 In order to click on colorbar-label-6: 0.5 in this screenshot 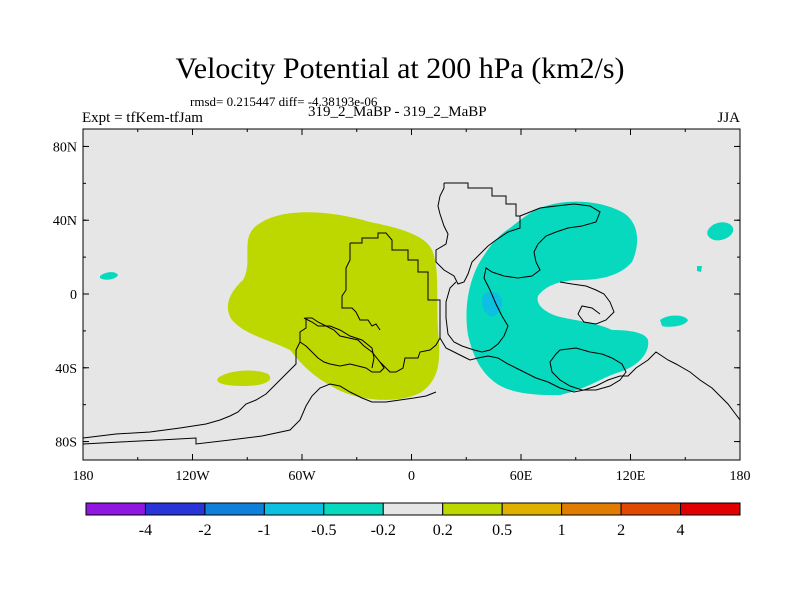, I will do `click(502, 530)`.